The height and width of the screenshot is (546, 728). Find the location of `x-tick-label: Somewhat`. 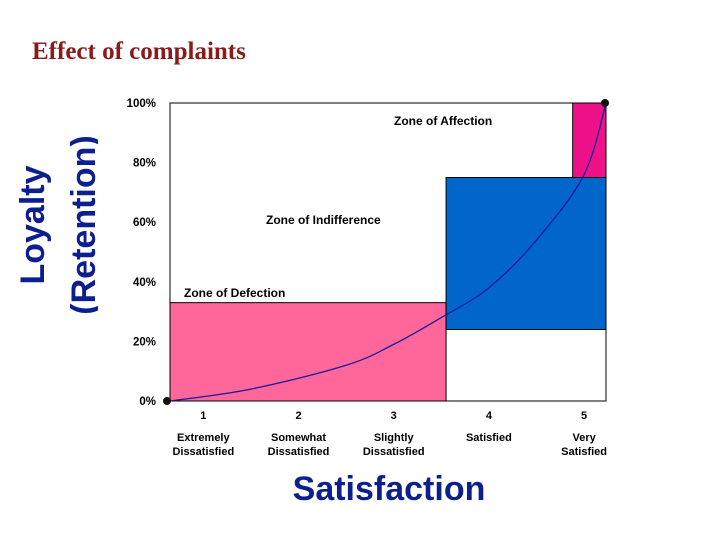

x-tick-label: Somewhat is located at coordinates (298, 438).